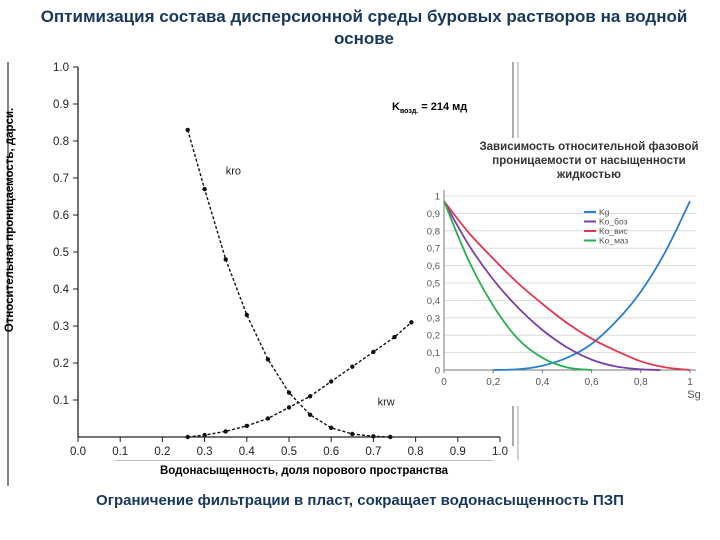 The image size is (720, 540). Describe the element at coordinates (433, 214) in the screenshot. I see `inset-y-tick-label: 0,9` at that location.